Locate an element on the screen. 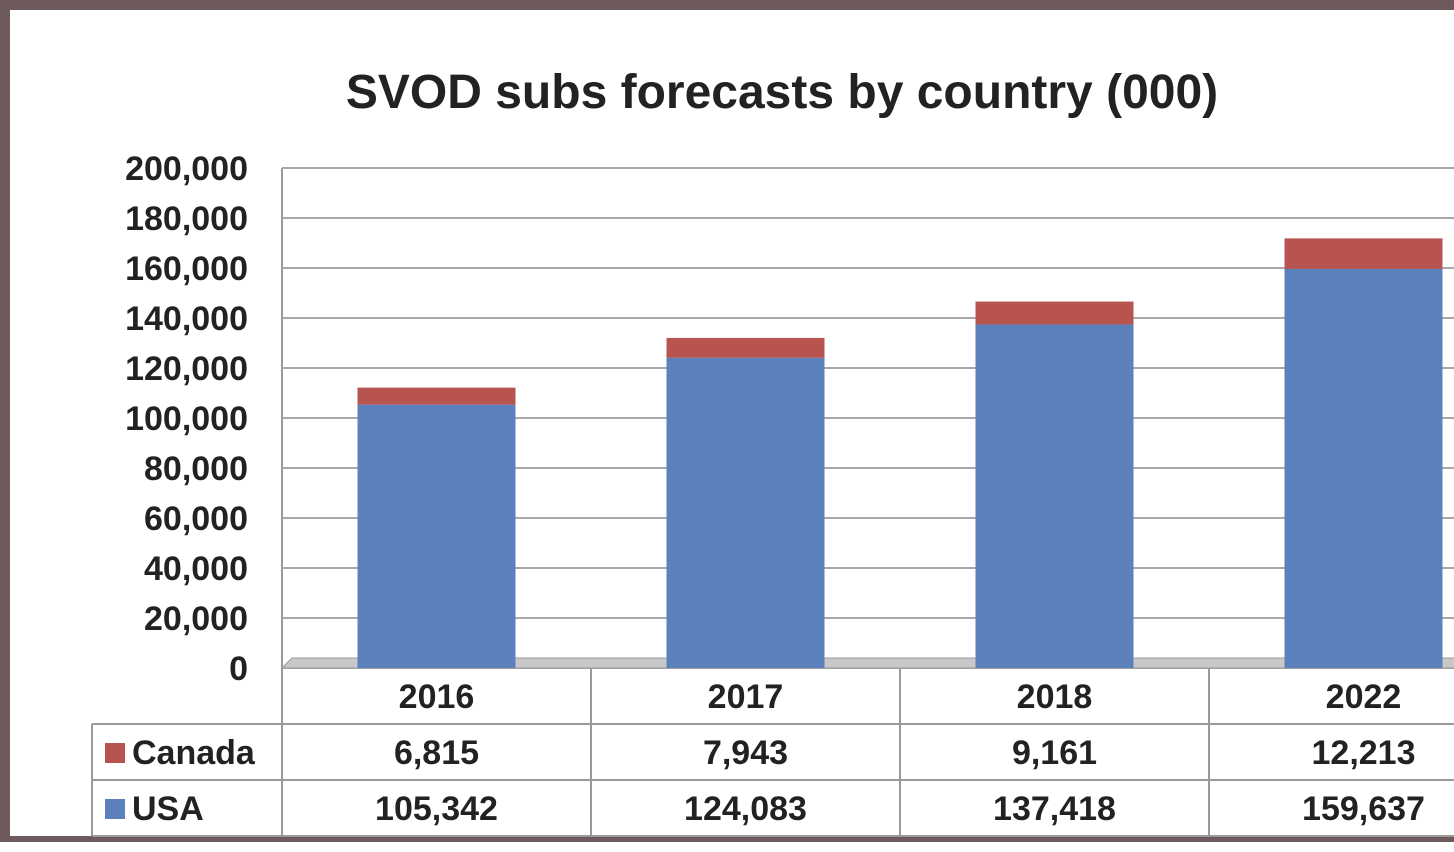 The image size is (1454, 852). y-tick-label: 160,000 is located at coordinates (186, 269).